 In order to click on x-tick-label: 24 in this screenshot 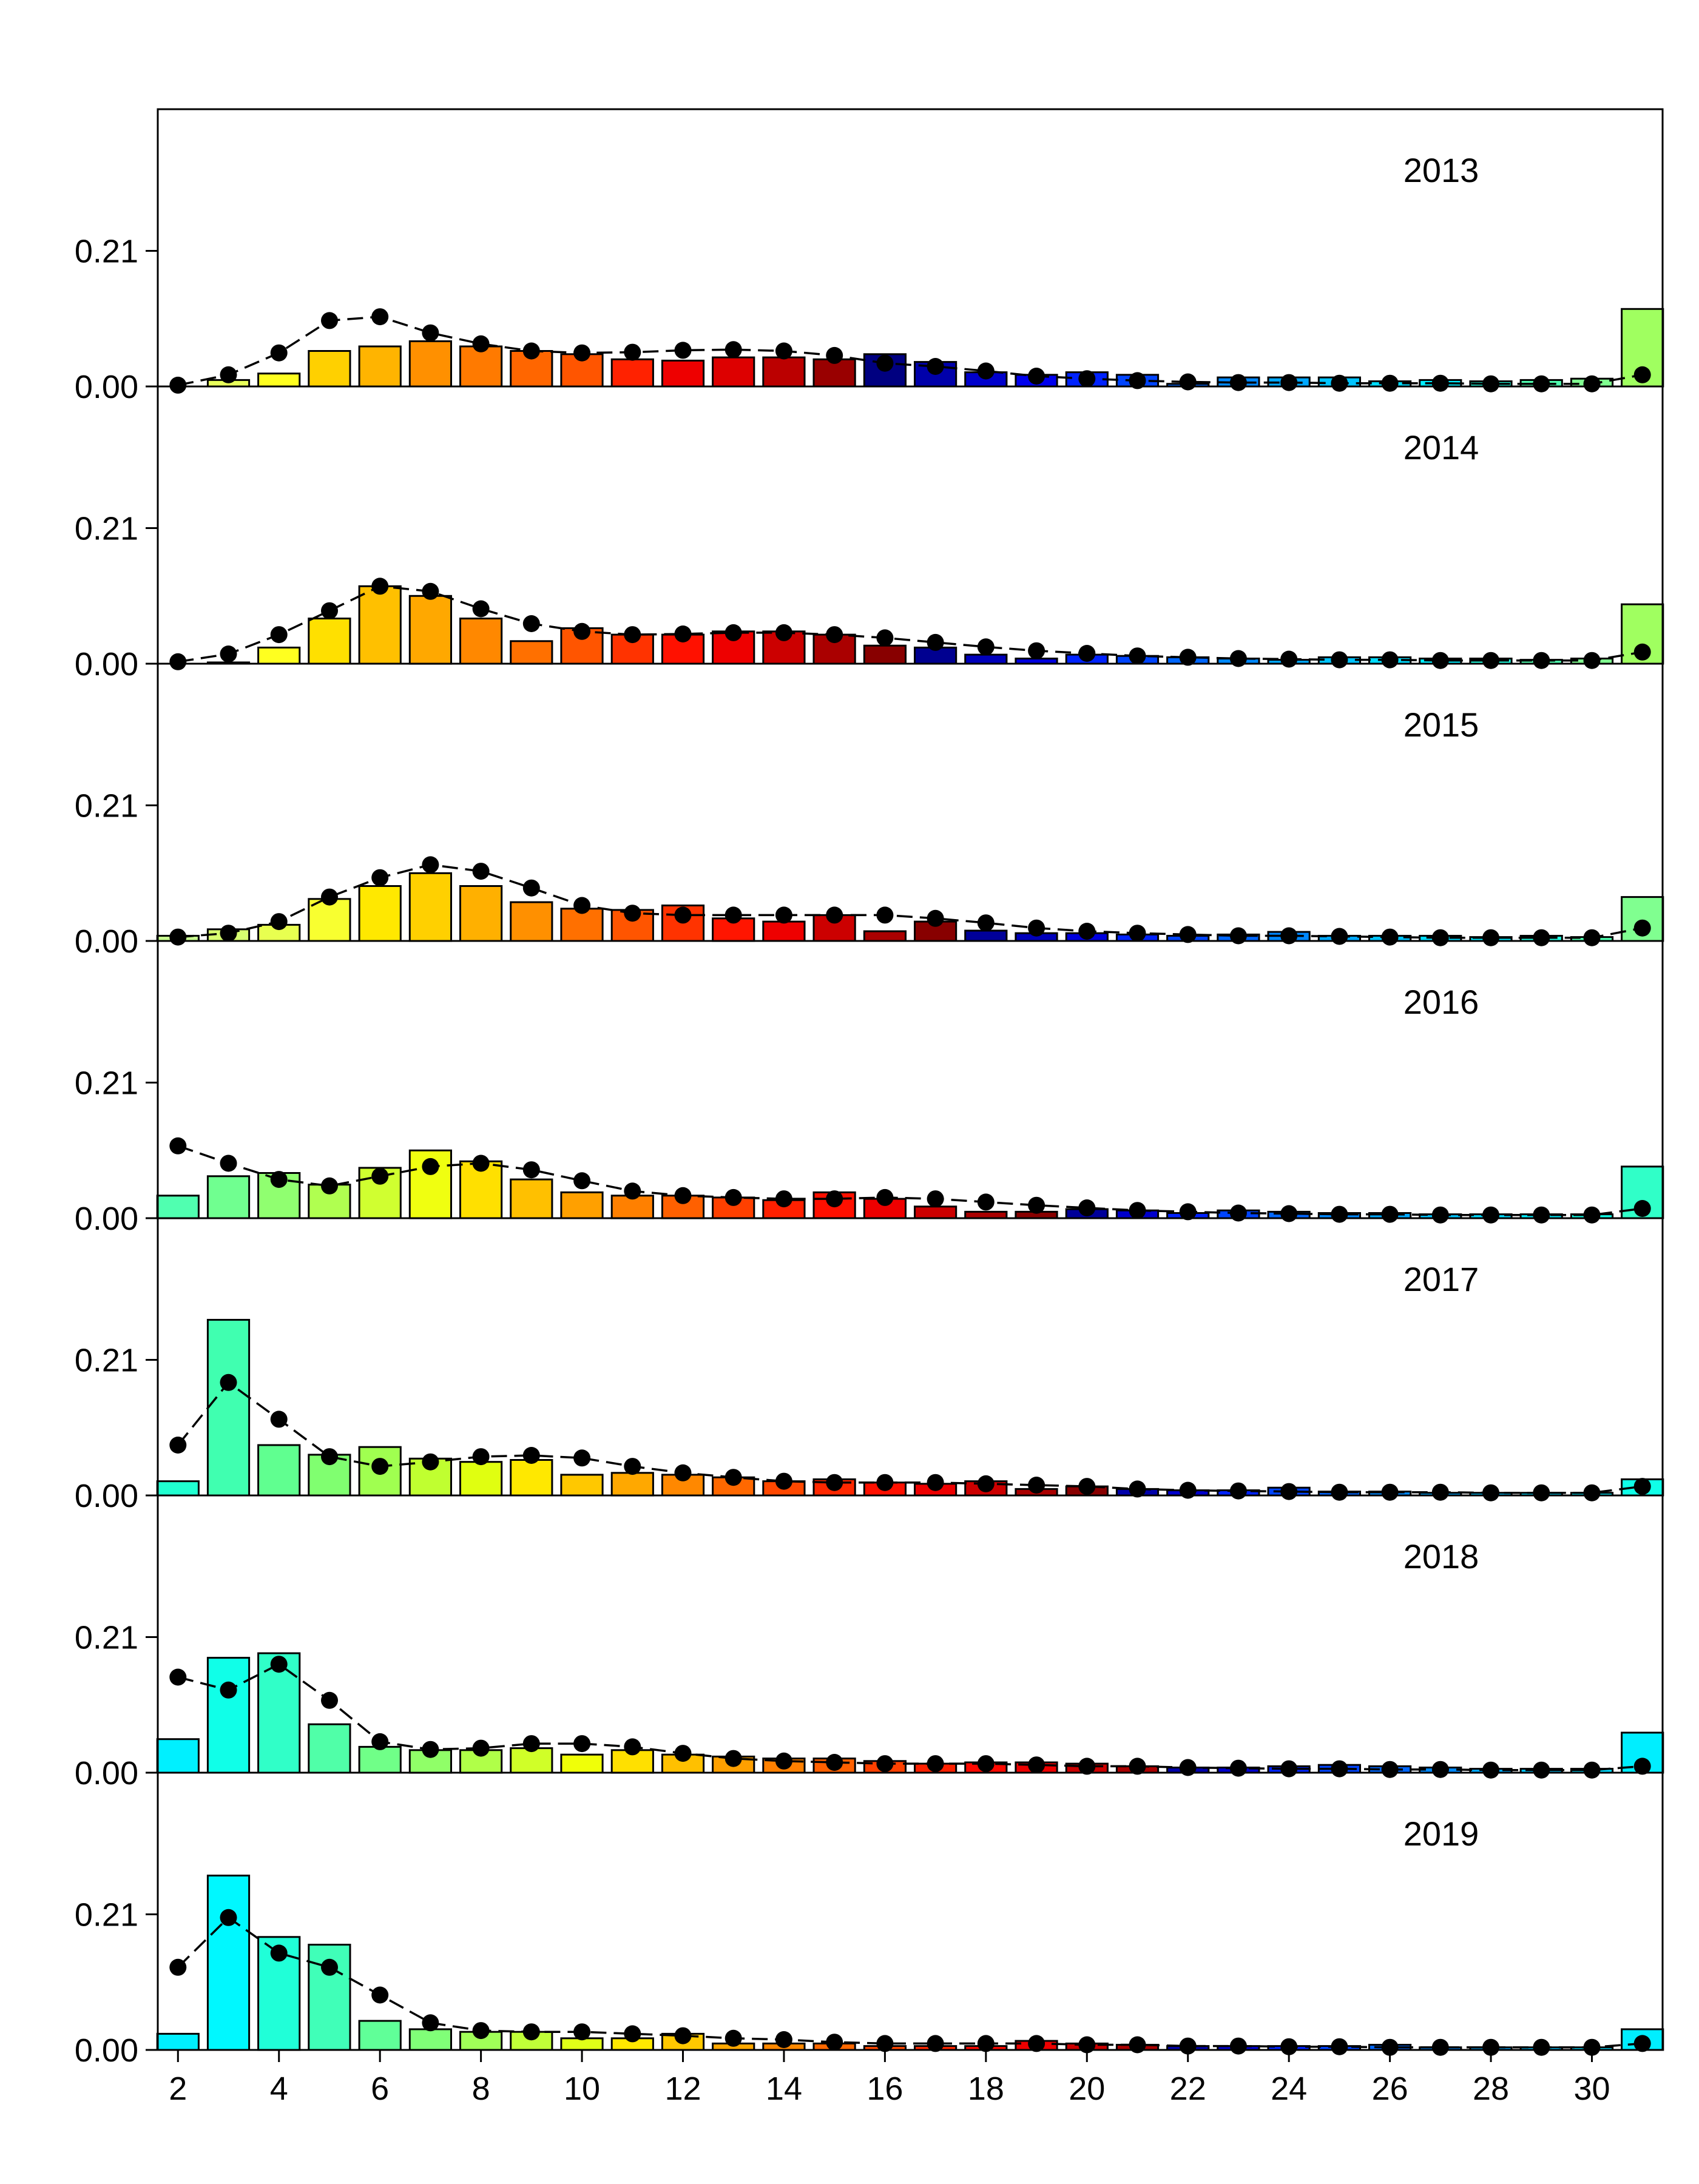, I will do `click(1289, 2089)`.